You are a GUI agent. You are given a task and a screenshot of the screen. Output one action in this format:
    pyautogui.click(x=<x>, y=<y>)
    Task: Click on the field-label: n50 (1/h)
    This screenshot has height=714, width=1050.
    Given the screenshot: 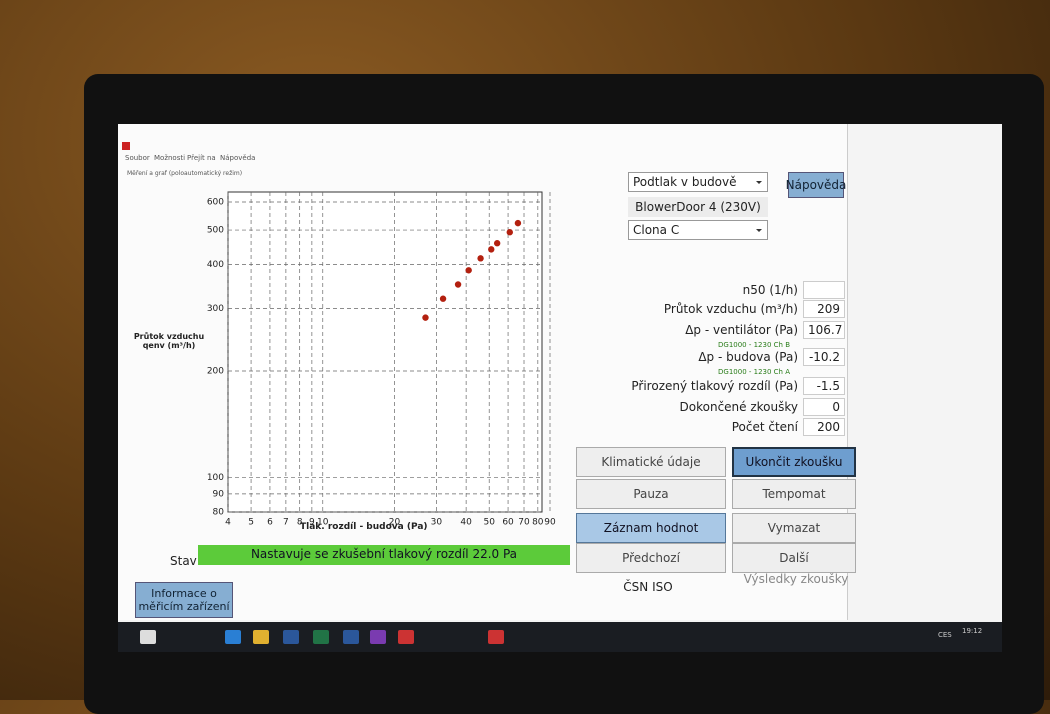 What is the action you would take?
    pyautogui.click(x=770, y=290)
    